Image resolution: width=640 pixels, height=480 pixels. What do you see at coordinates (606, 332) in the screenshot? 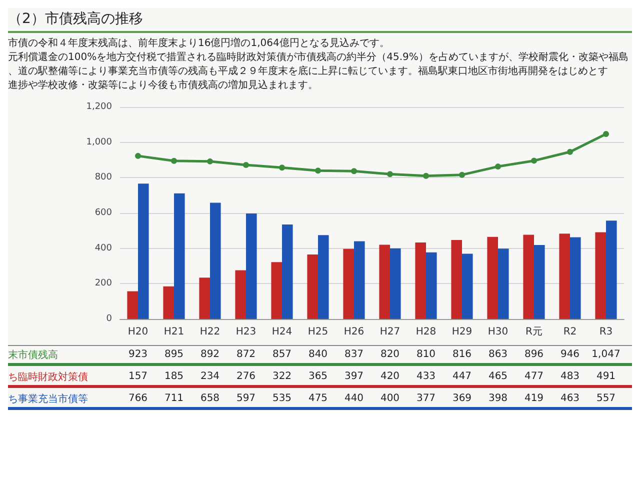
I see `x-tick-label: R3` at bounding box center [606, 332].